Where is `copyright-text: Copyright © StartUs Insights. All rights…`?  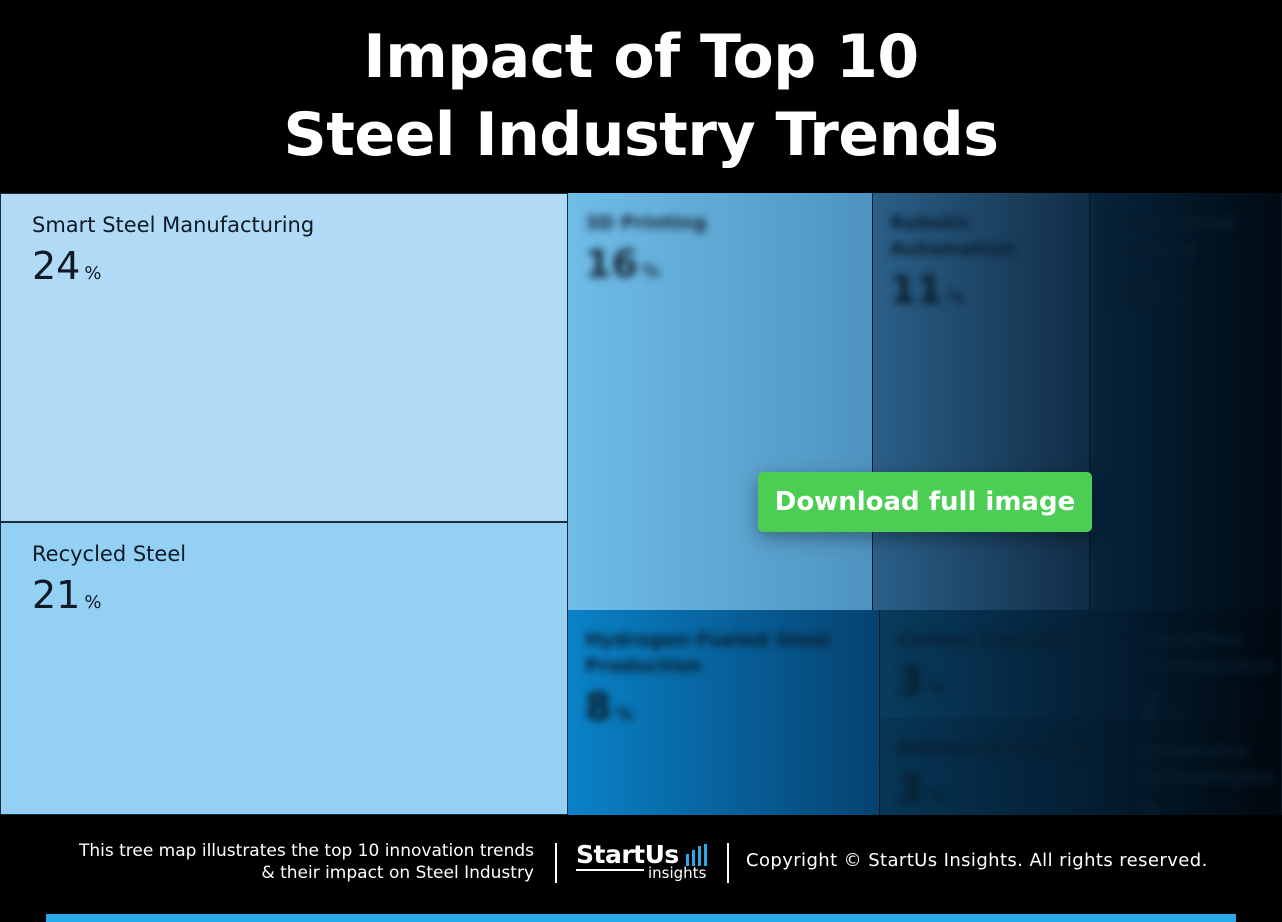 copyright-text: Copyright © StartUs Insights. All rights… is located at coordinates (977, 860).